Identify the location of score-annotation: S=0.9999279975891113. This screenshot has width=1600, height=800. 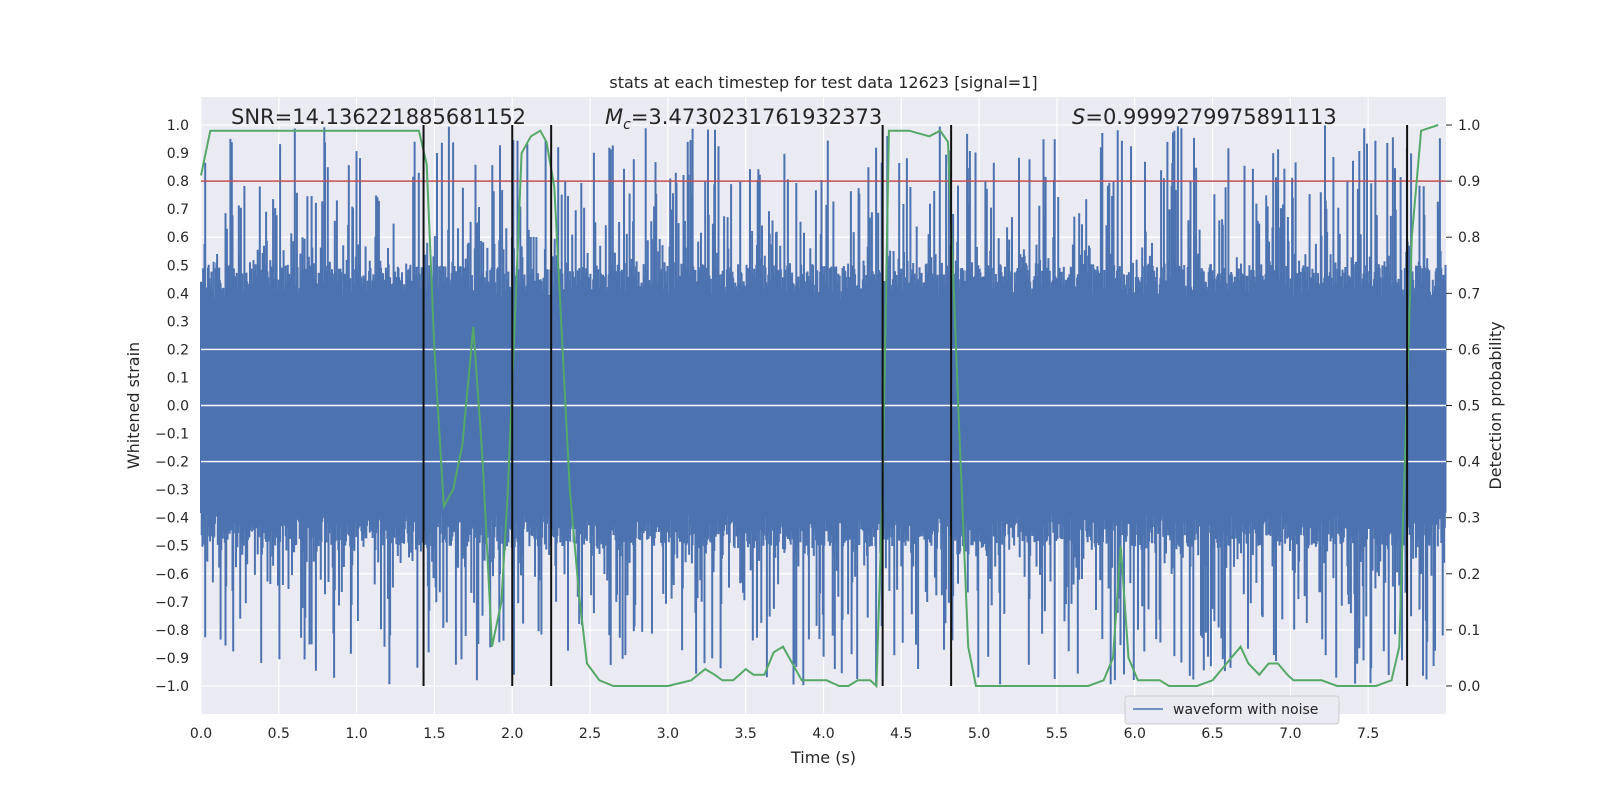
(1204, 117).